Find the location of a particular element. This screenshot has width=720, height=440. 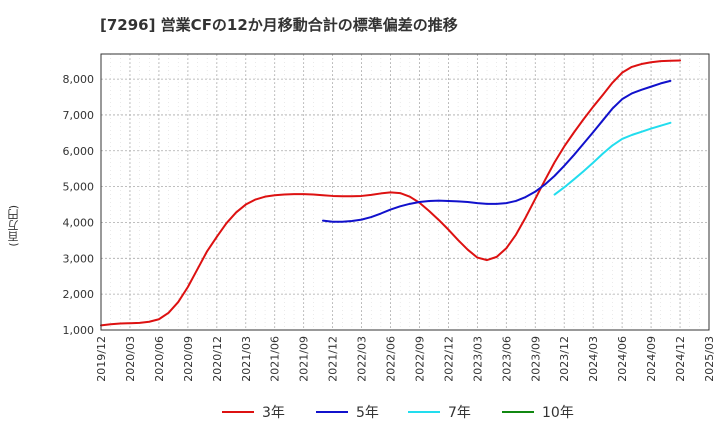

x-tick-label: 2021/03 is located at coordinates (246, 359).